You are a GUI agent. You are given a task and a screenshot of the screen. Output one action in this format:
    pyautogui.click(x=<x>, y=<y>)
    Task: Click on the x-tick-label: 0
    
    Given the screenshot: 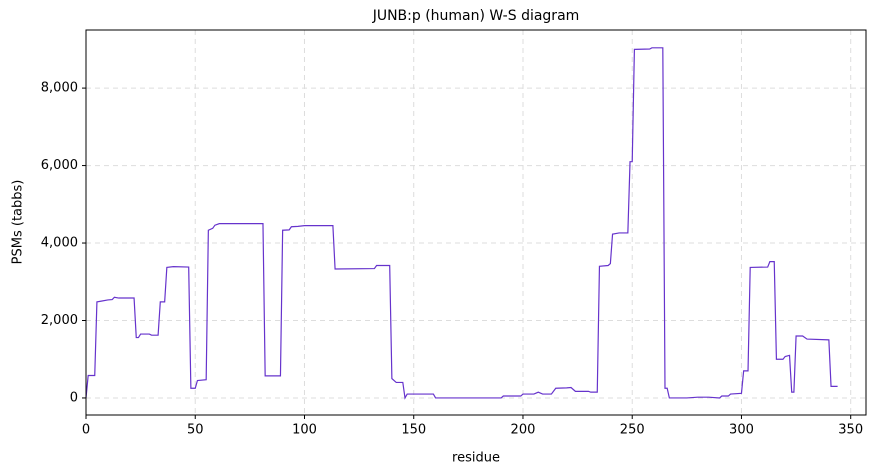 What is the action you would take?
    pyautogui.click(x=86, y=430)
    